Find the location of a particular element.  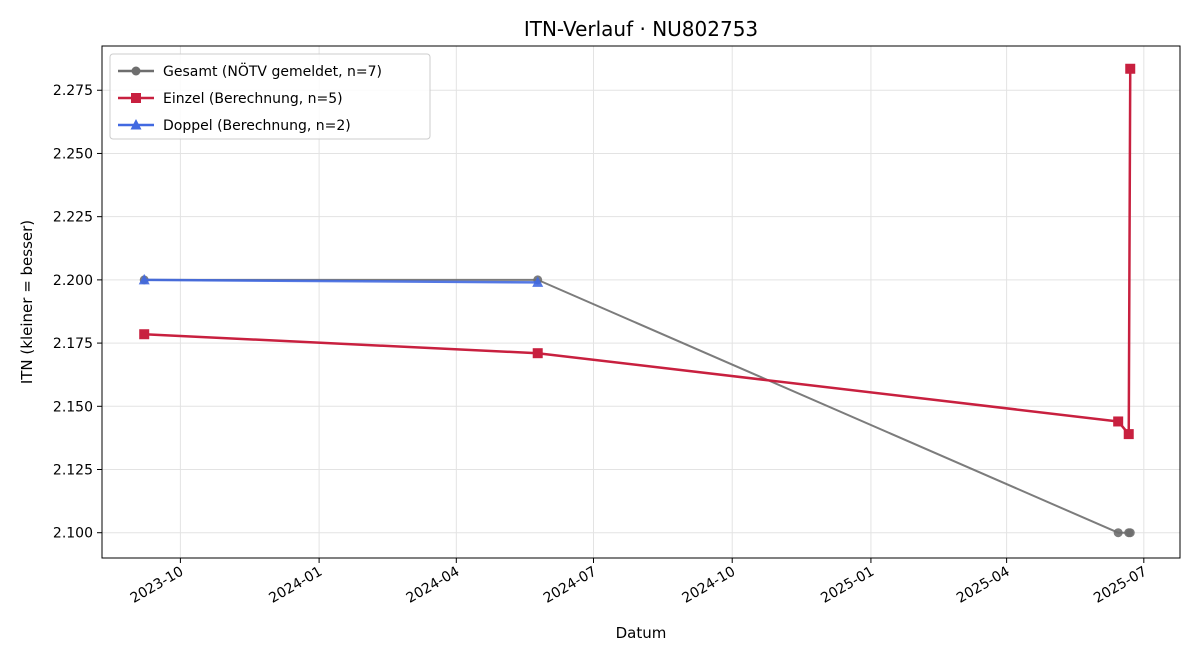

series-line is located at coordinates (341, 281).